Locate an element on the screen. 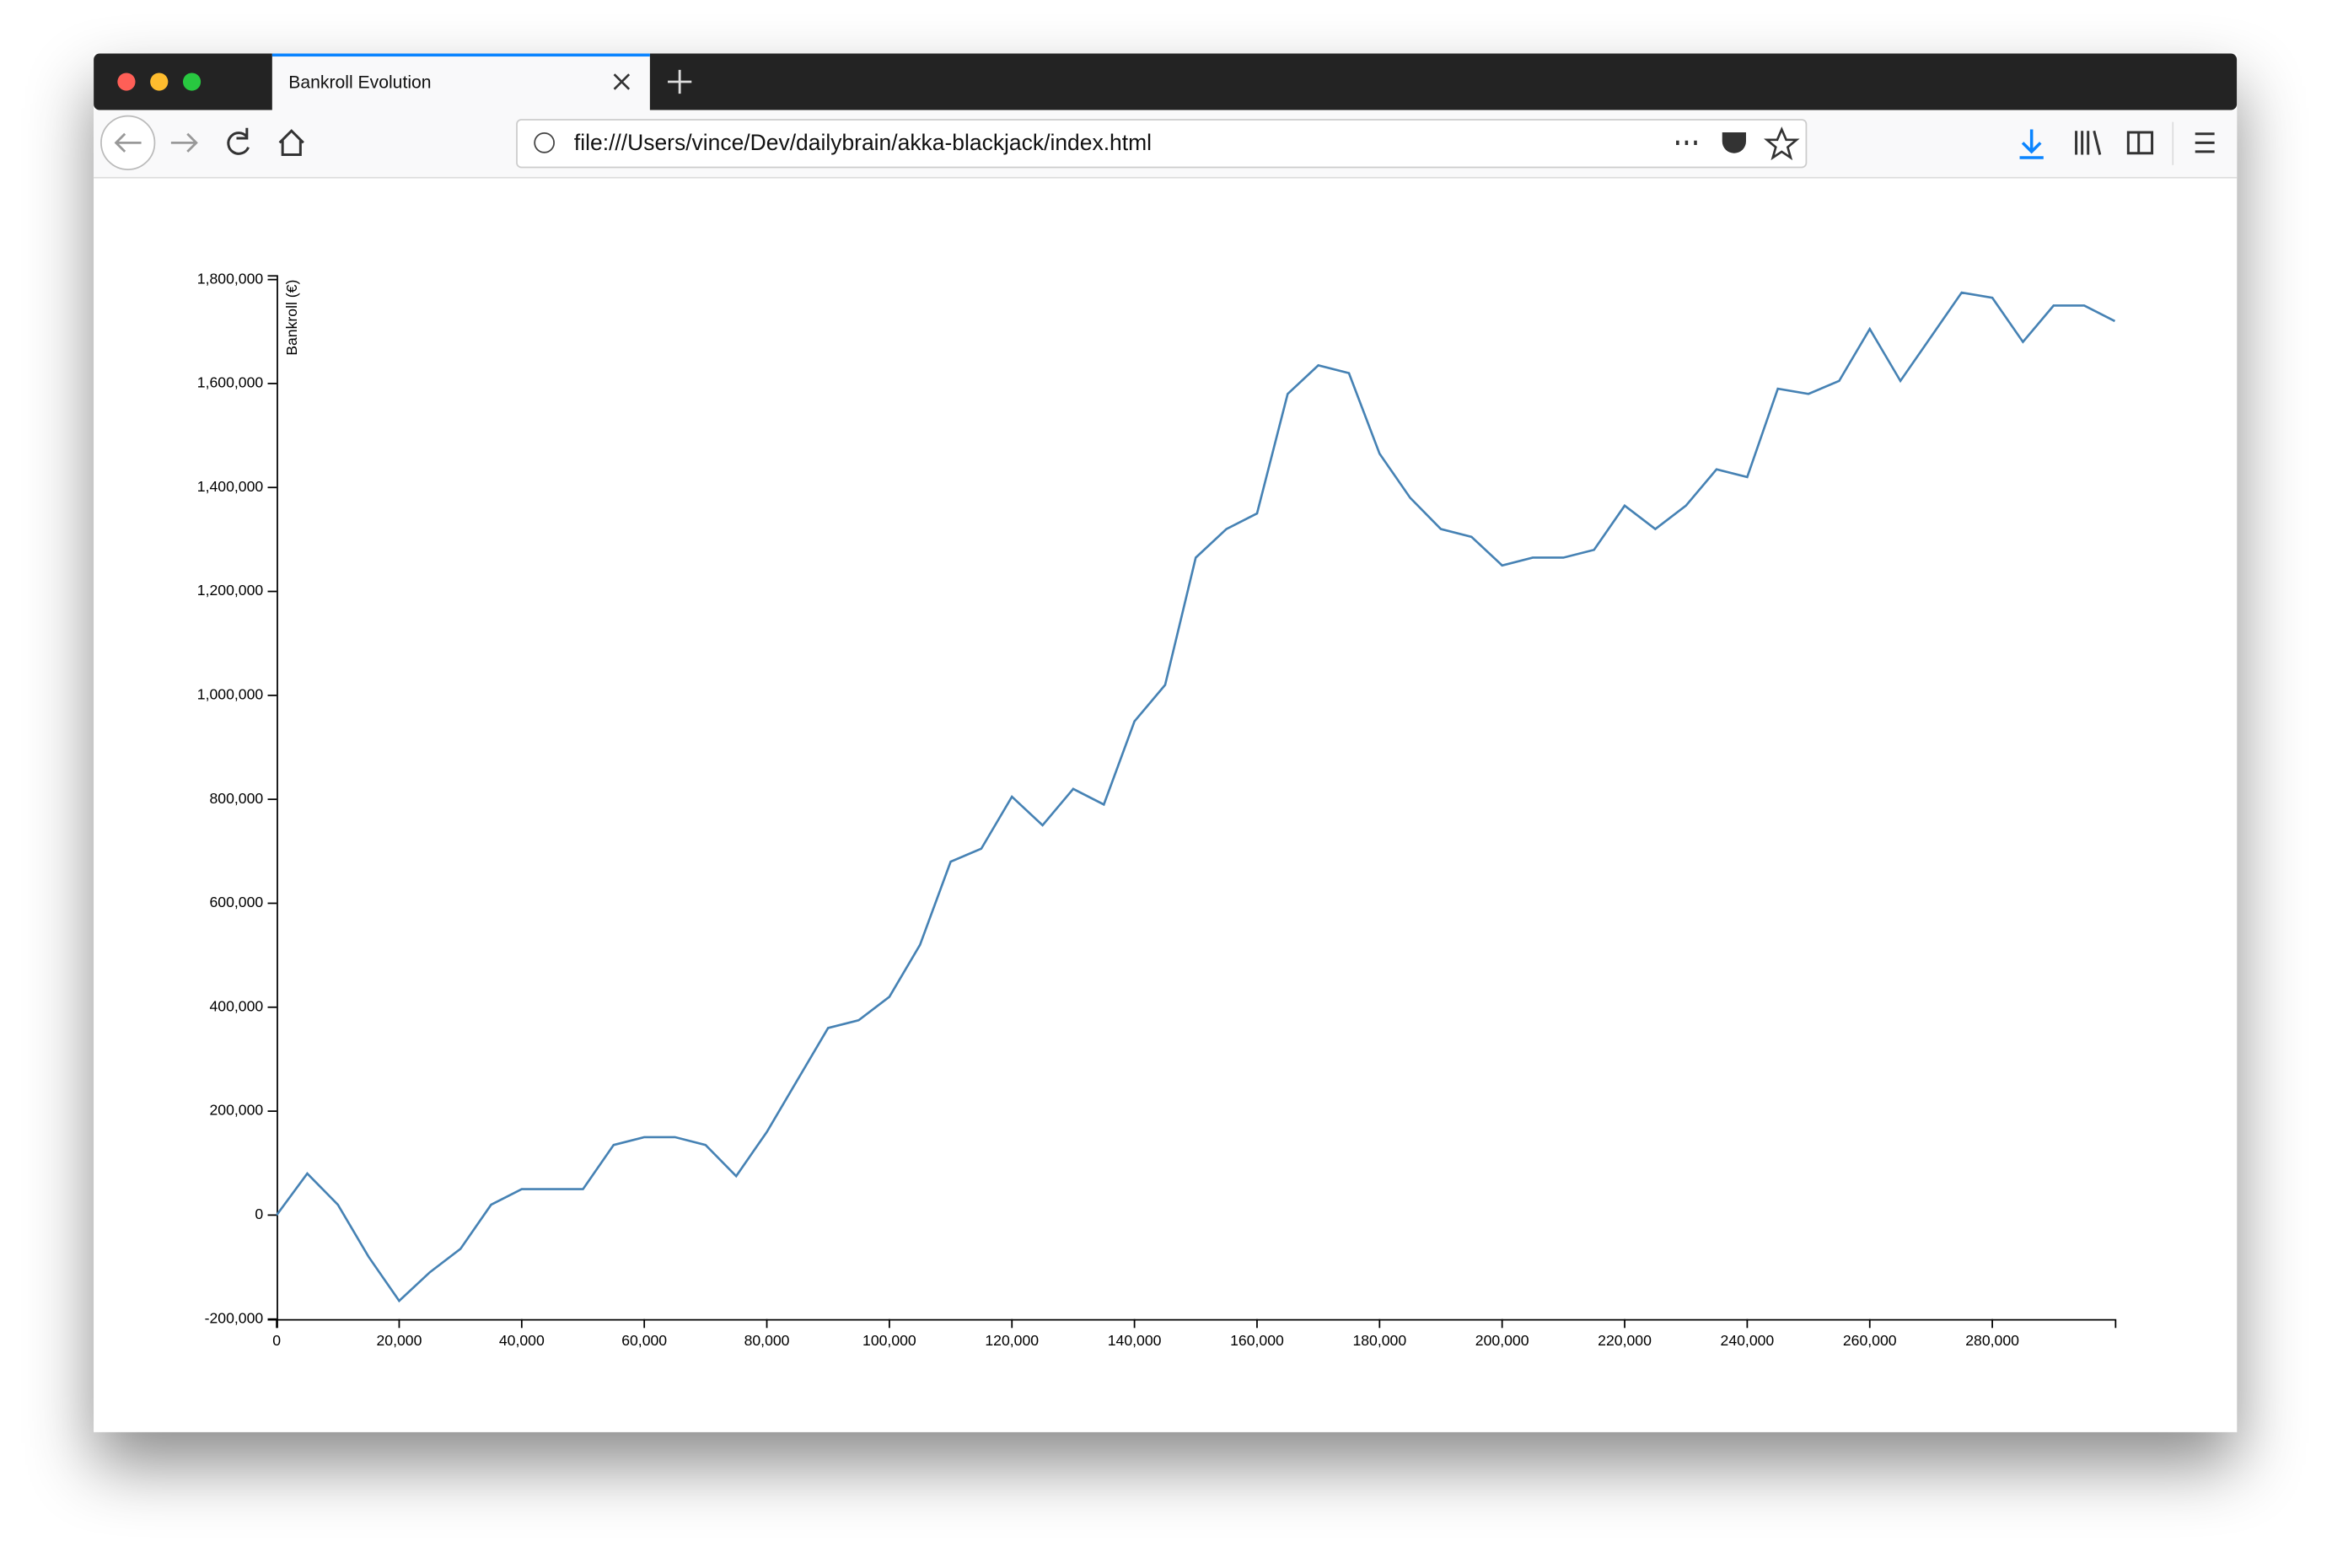  x-tick-label: 140,000 is located at coordinates (1135, 1340).